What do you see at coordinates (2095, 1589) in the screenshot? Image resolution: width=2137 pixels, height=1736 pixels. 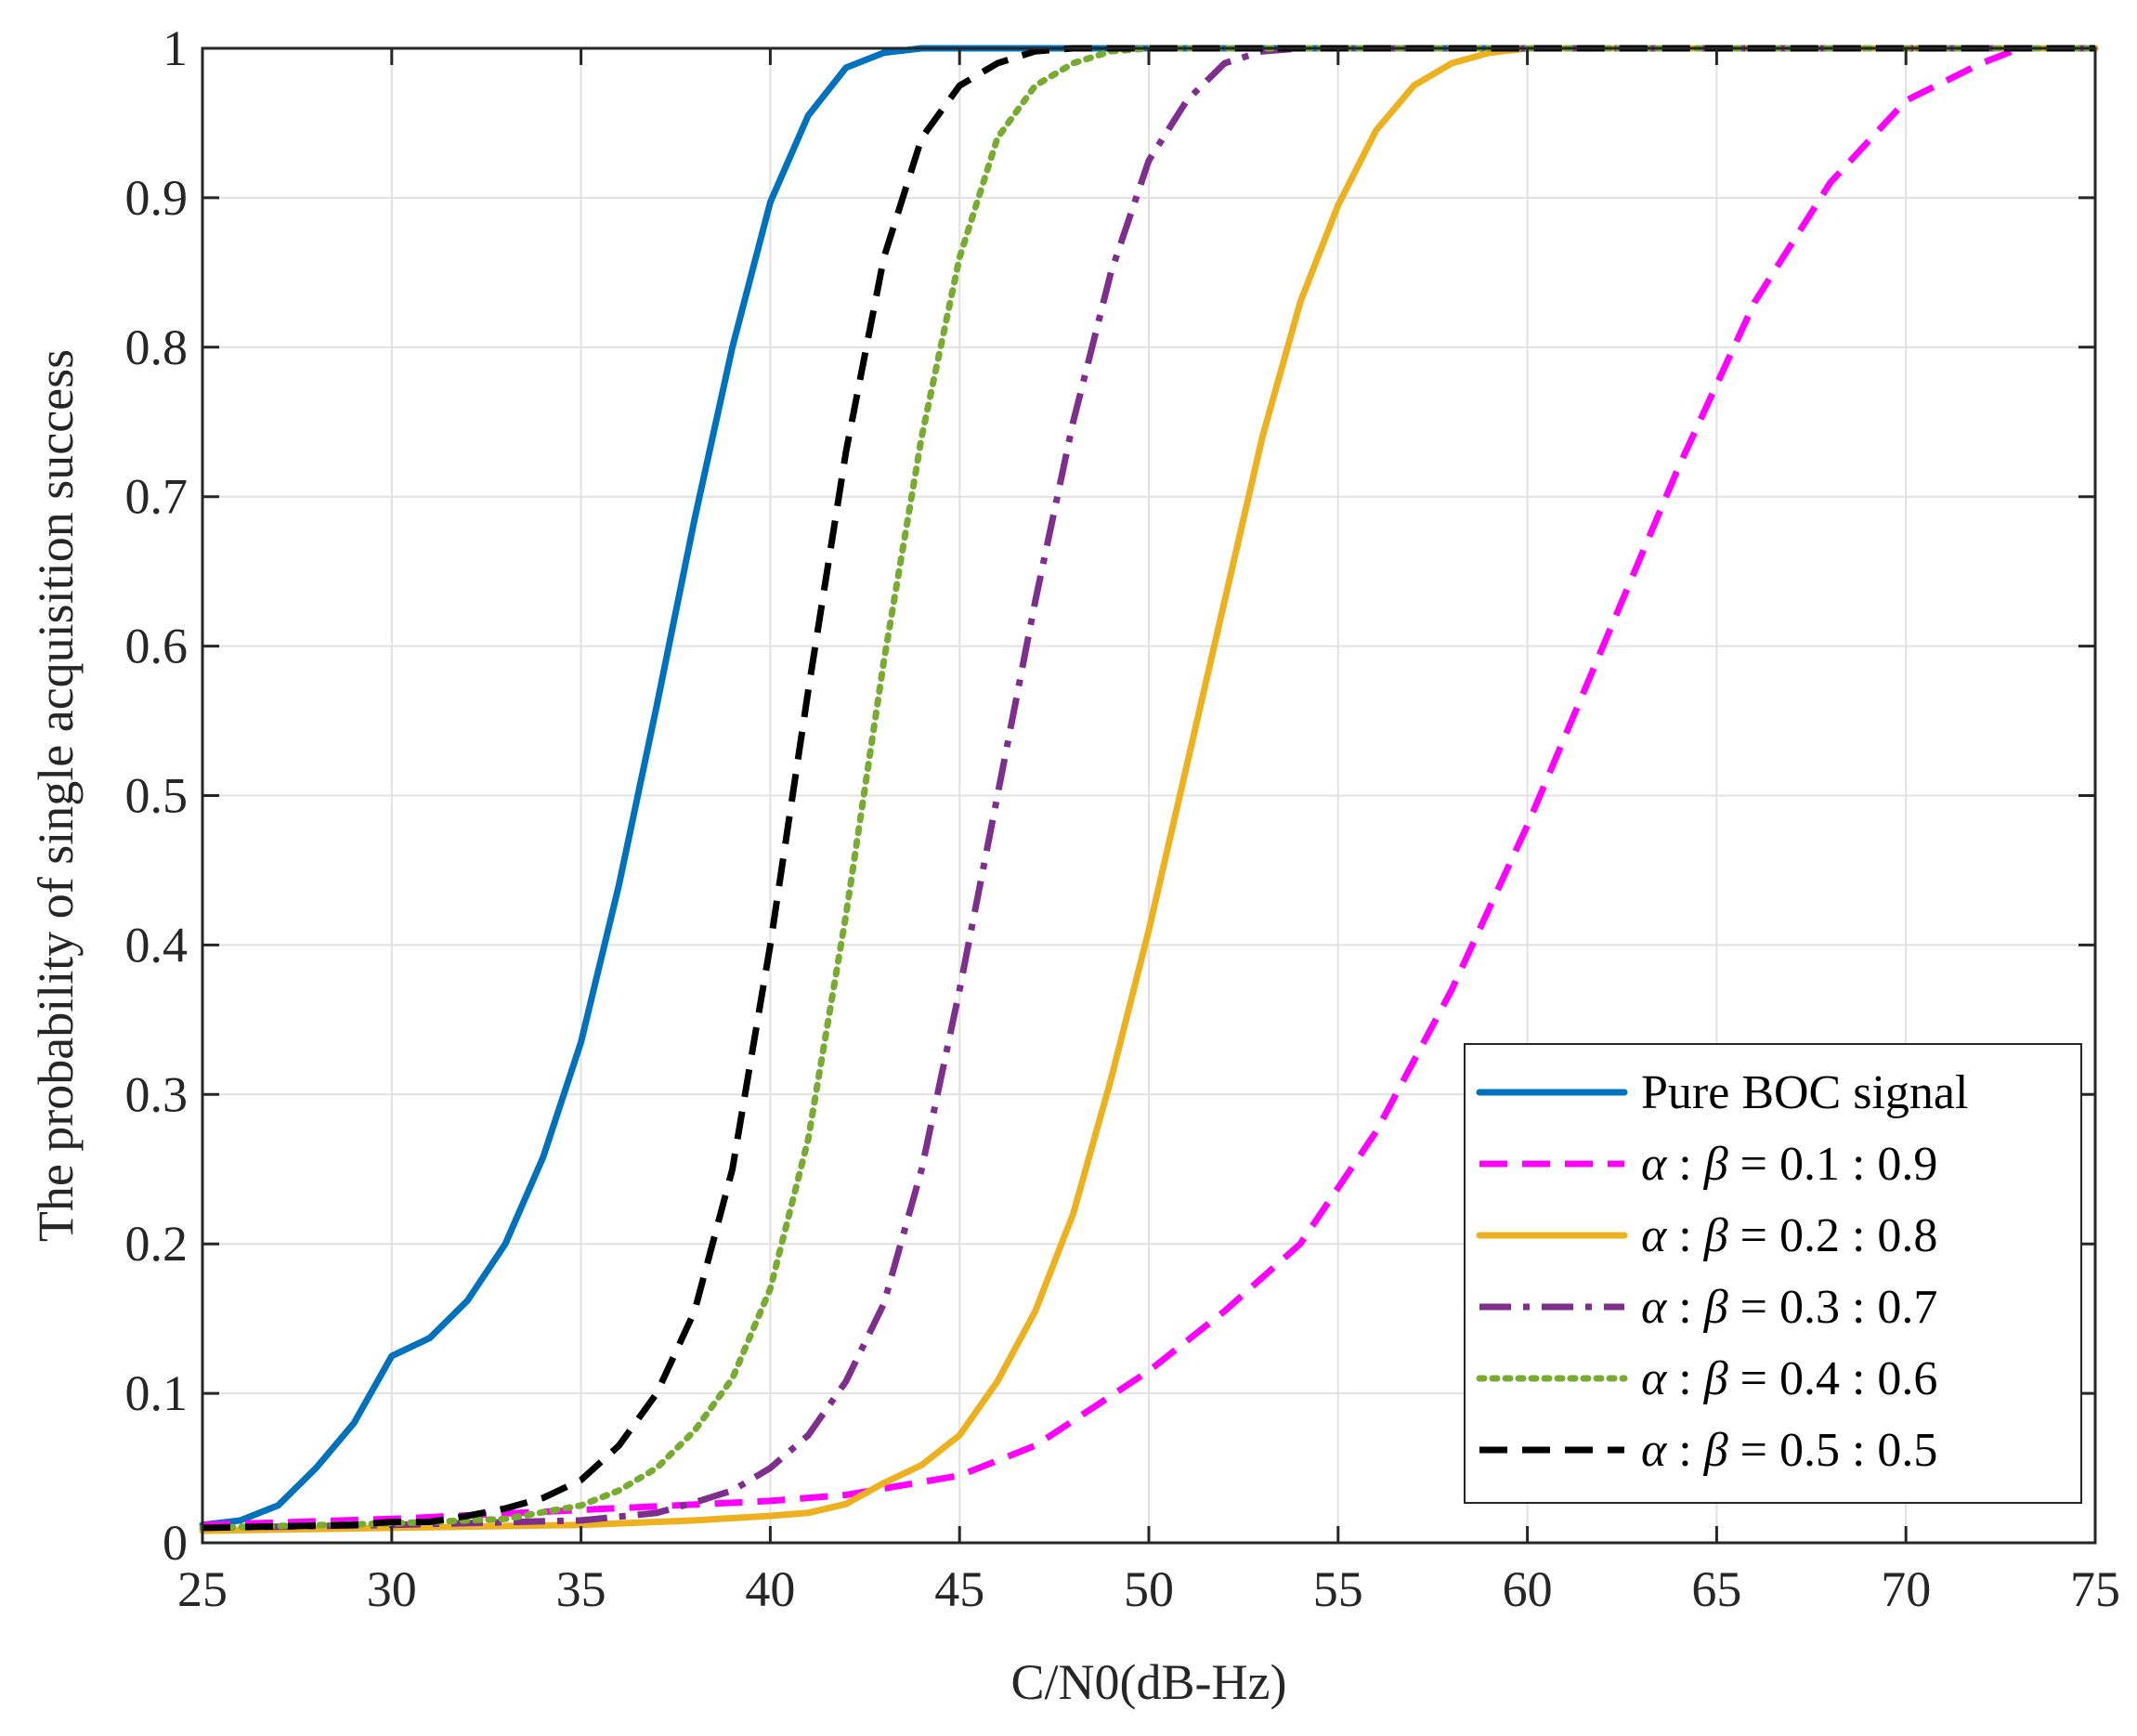 I see `x-tick-label: 75` at bounding box center [2095, 1589].